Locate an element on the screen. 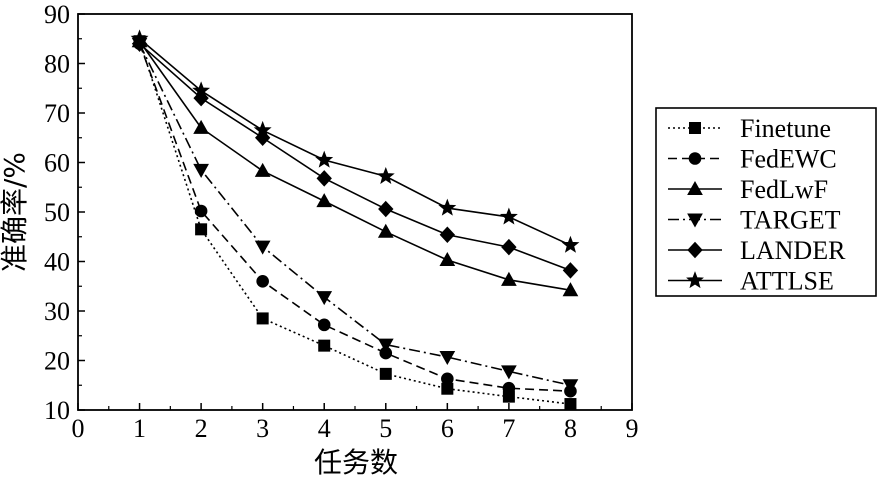  y-tick-label: 60 is located at coordinates (57, 163).